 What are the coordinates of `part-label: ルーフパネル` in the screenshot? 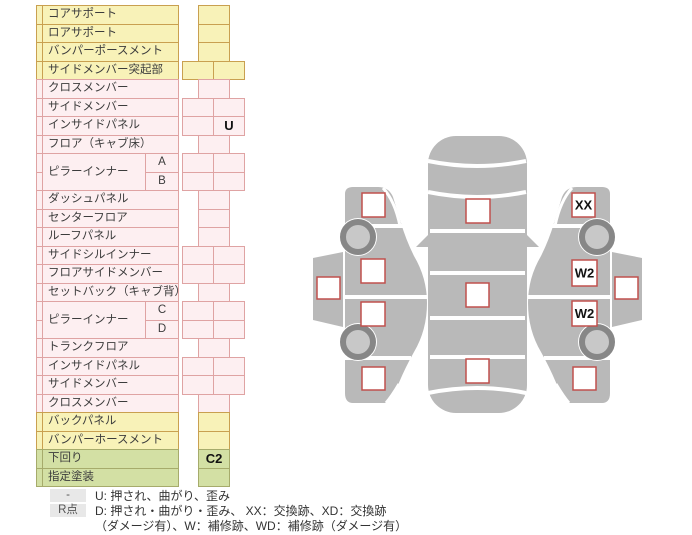 It's located at (110, 237).